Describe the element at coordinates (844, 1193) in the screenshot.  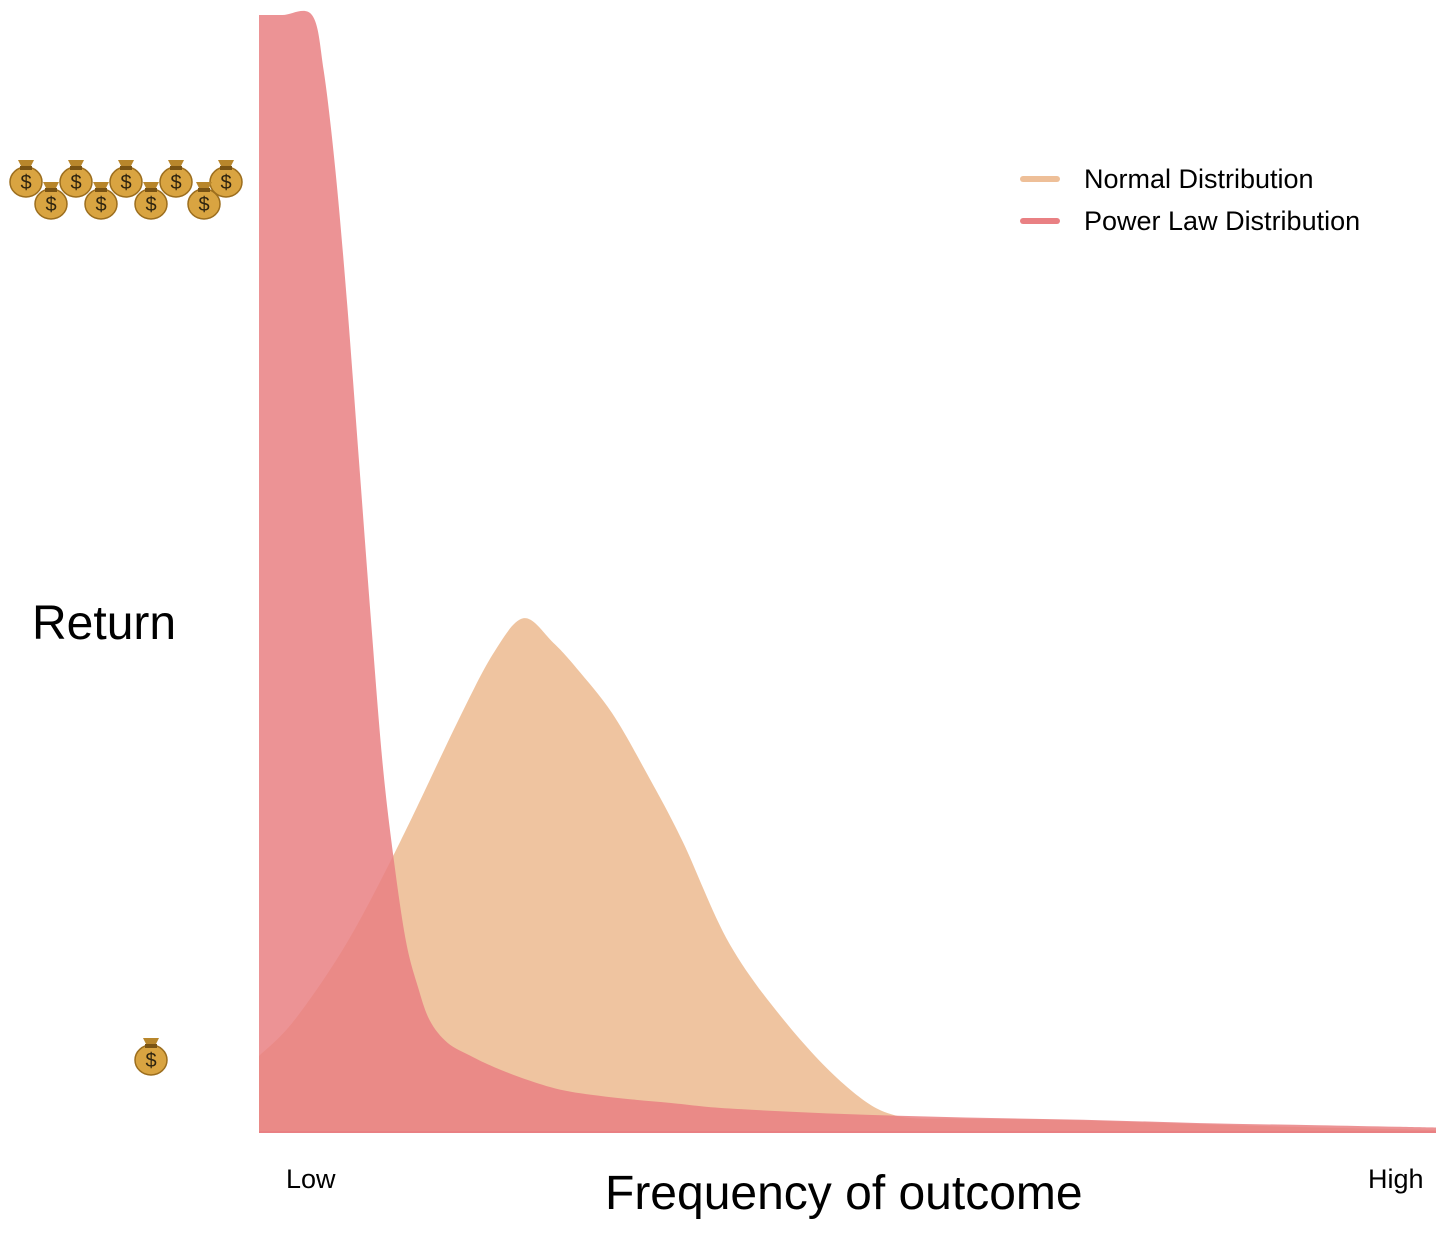
I see `x-axis-label: Frequency of outcome` at that location.